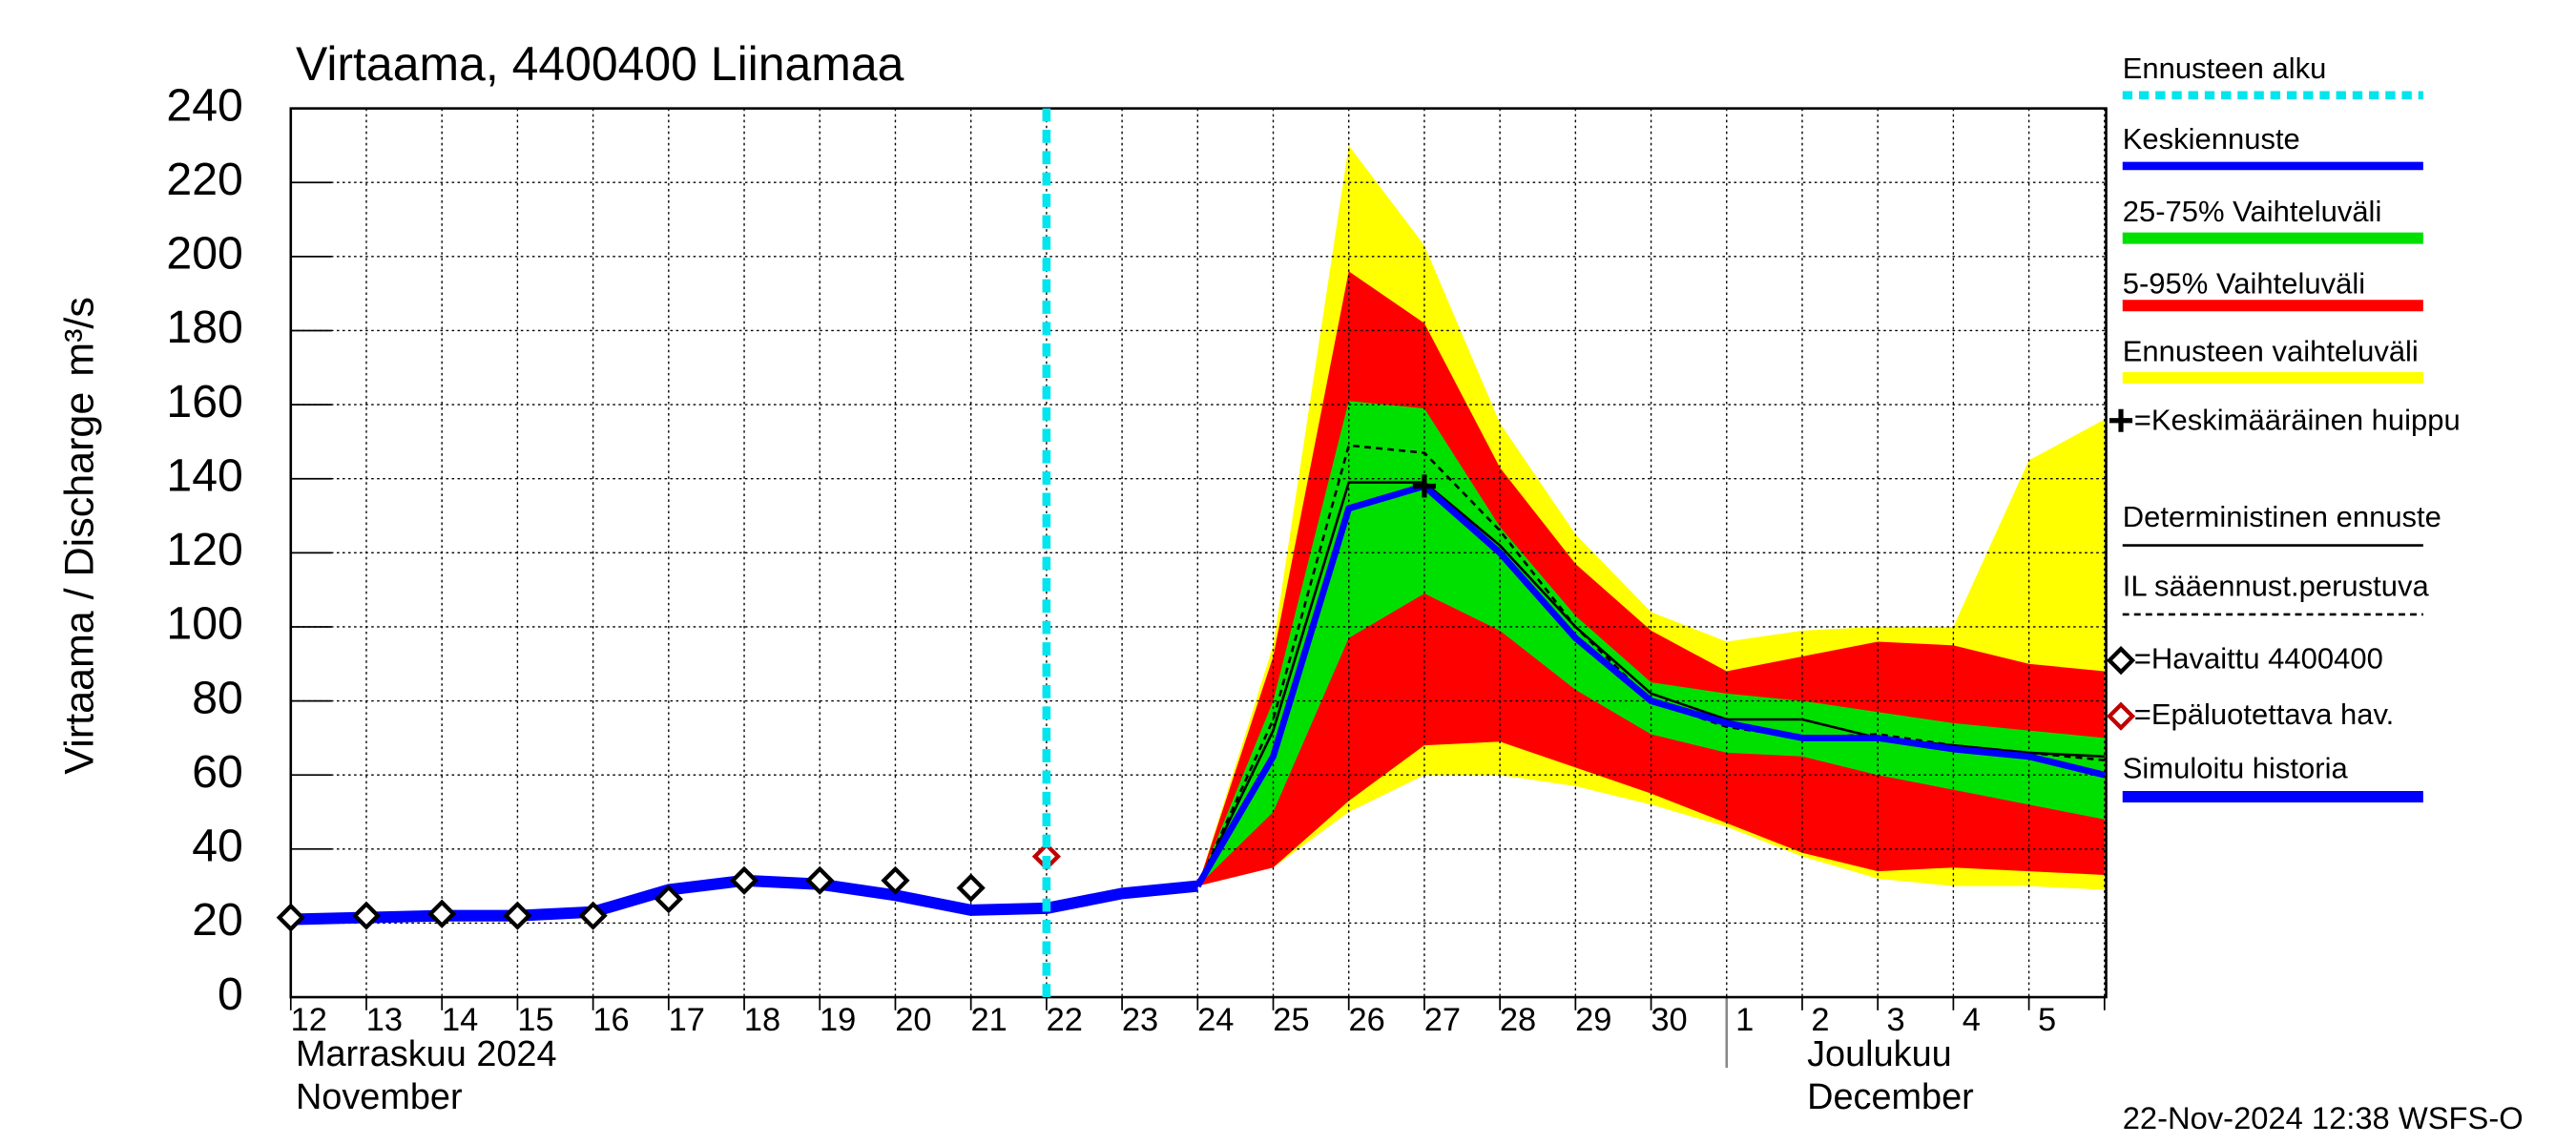 The image size is (2576, 1145). What do you see at coordinates (204, 475) in the screenshot?
I see `y-tick-label: 140` at bounding box center [204, 475].